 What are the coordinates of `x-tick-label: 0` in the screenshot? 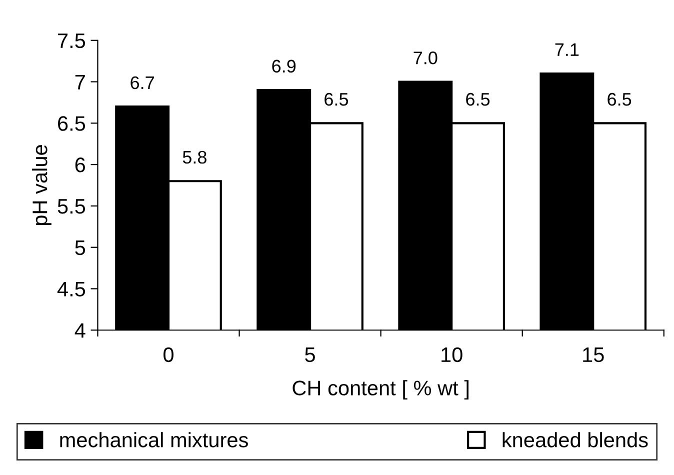 It's located at (169, 354).